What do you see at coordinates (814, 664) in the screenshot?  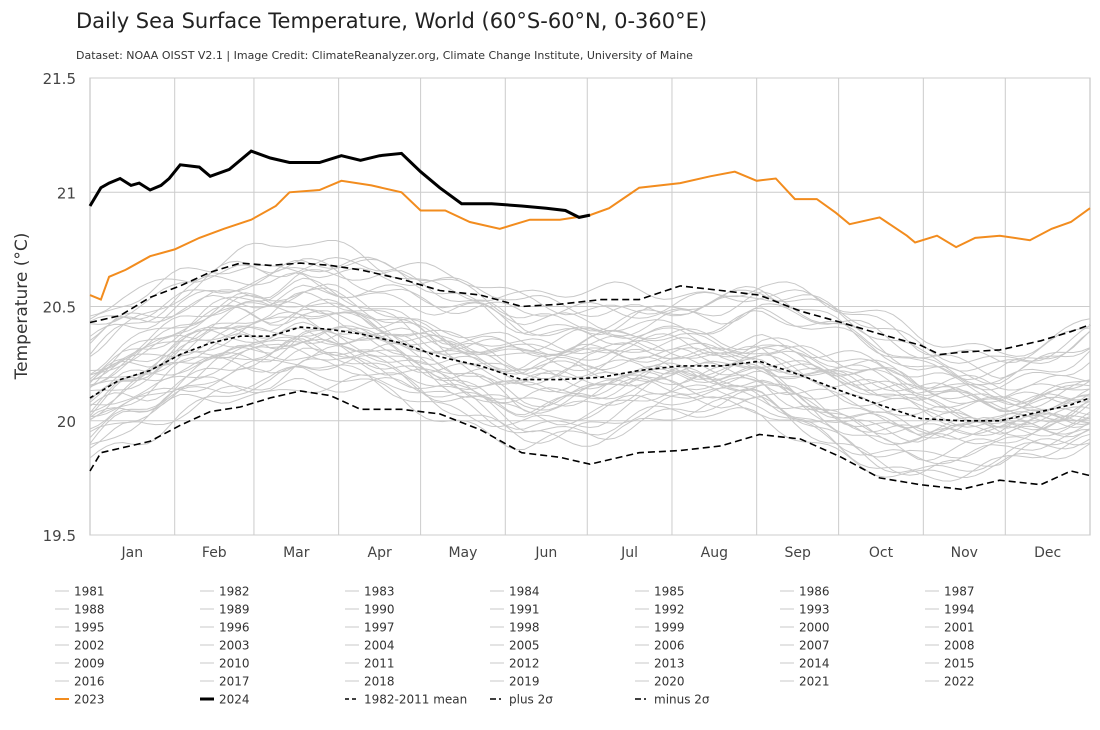 I see `legend-label: 2014` at bounding box center [814, 664].